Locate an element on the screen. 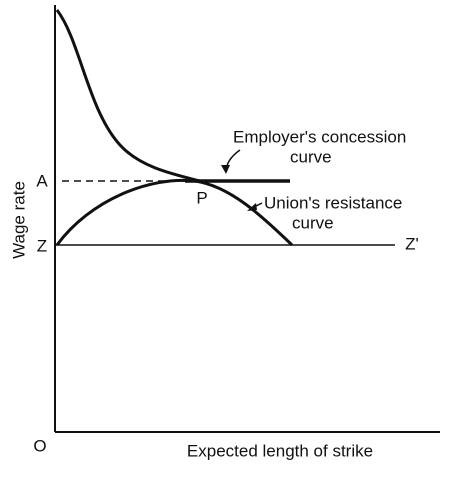  curve-label: Union's resistance is located at coordinates (333, 202).